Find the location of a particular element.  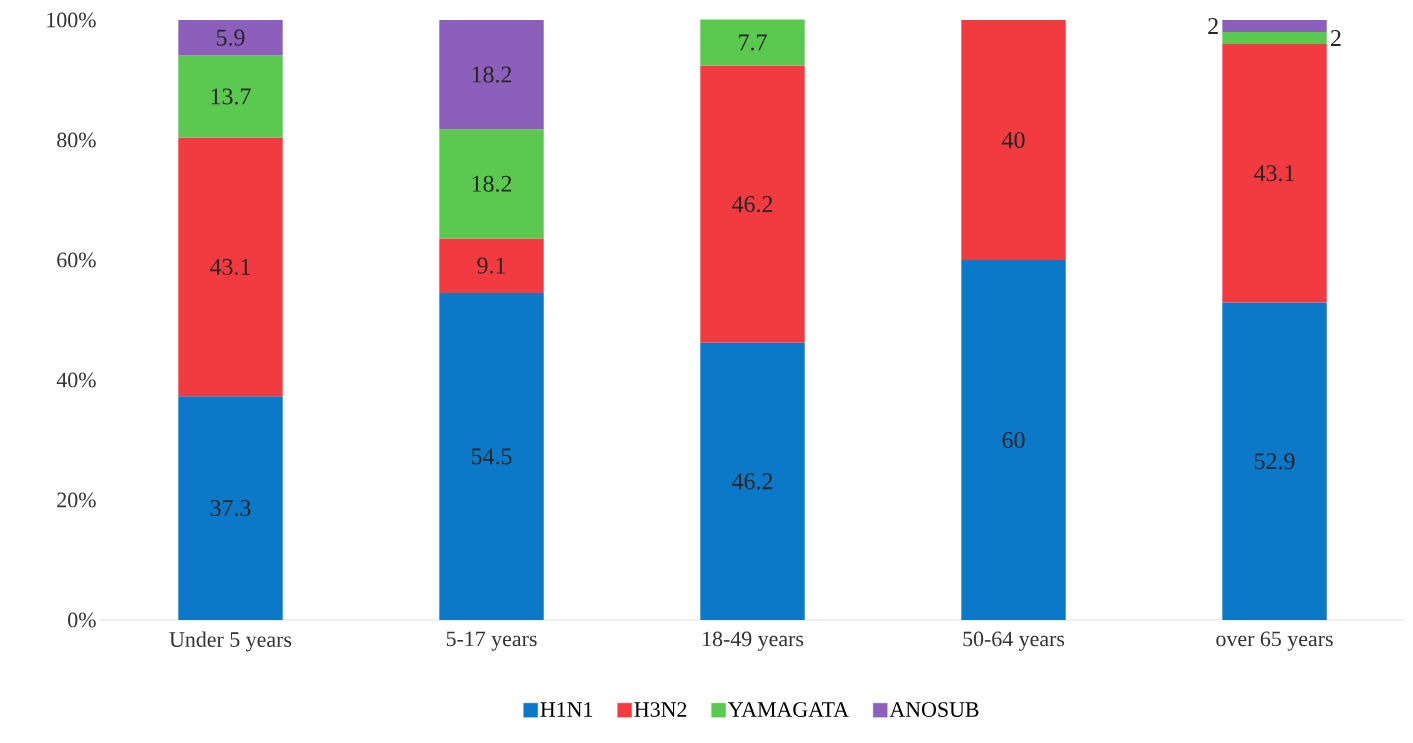

x-tick-label: 18-49 years is located at coordinates (753, 641).